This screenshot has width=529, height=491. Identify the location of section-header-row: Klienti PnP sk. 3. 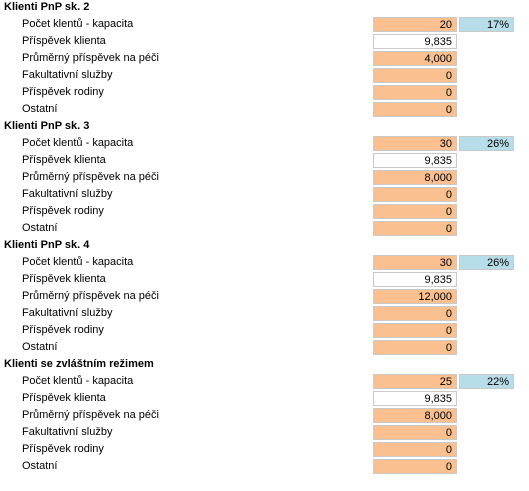
(264, 127).